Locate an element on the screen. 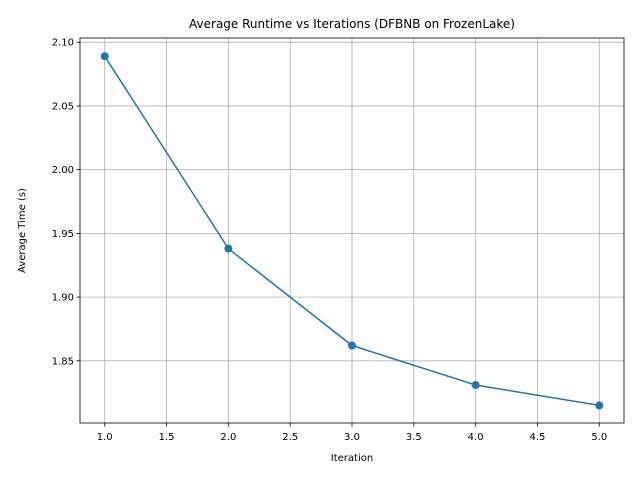 This screenshot has width=640, height=484. y-tick-label: 2.05 is located at coordinates (63, 106).